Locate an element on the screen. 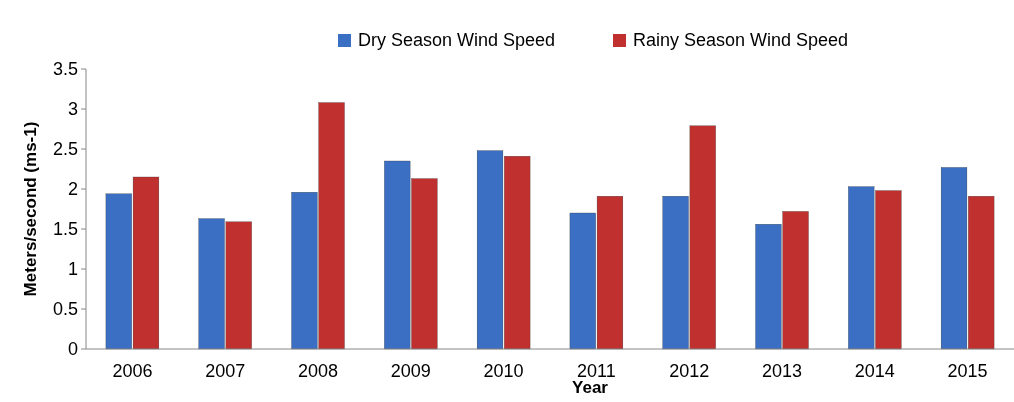 This screenshot has width=1014, height=402. y-axis-title: Meters/second (ms-1) is located at coordinates (30, 209).